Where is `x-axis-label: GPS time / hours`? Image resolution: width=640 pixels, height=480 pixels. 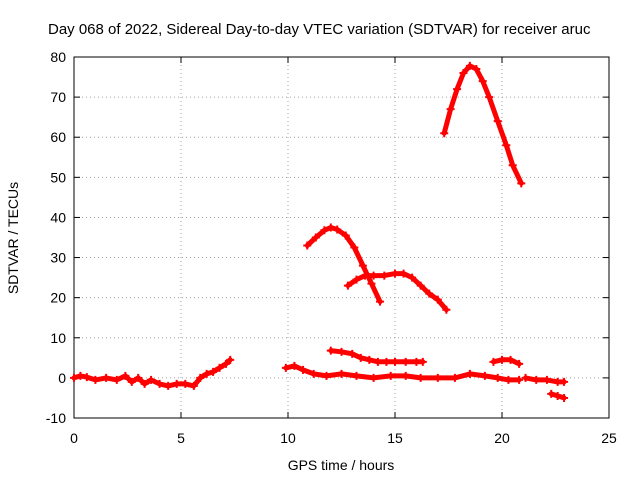 x-axis-label: GPS time / hours is located at coordinates (341, 465).